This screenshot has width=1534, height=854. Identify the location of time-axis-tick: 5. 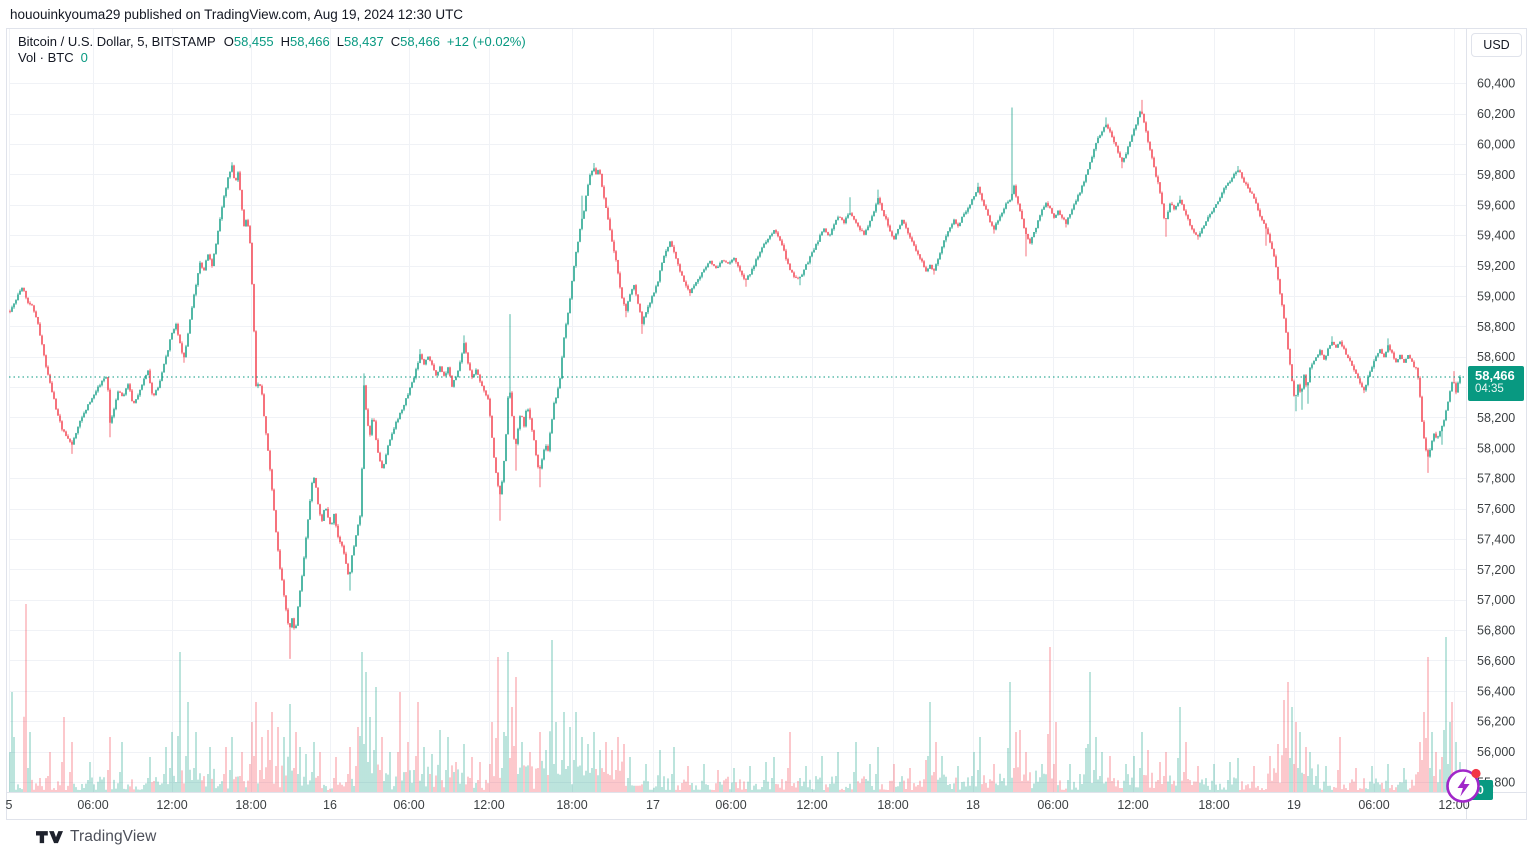
(9, 805).